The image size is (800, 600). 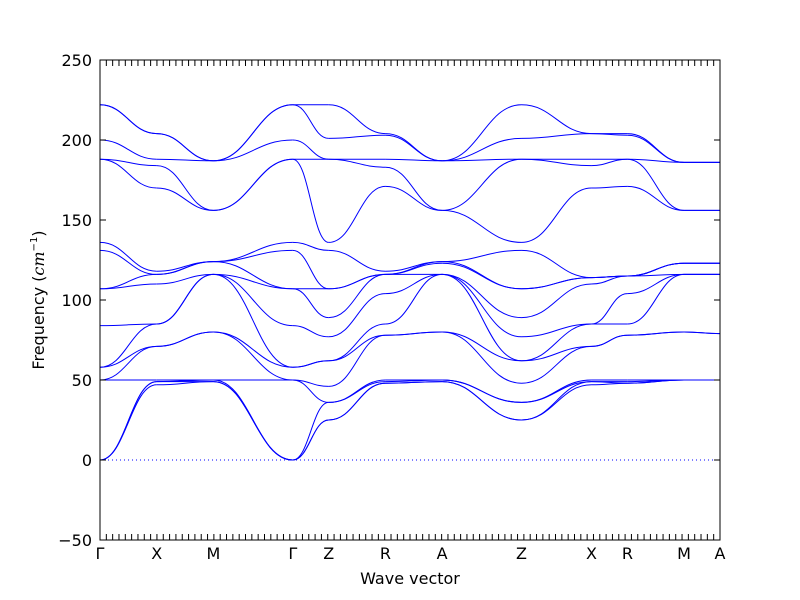 What do you see at coordinates (75, 540) in the screenshot?
I see `y-tick-label: −50` at bounding box center [75, 540].